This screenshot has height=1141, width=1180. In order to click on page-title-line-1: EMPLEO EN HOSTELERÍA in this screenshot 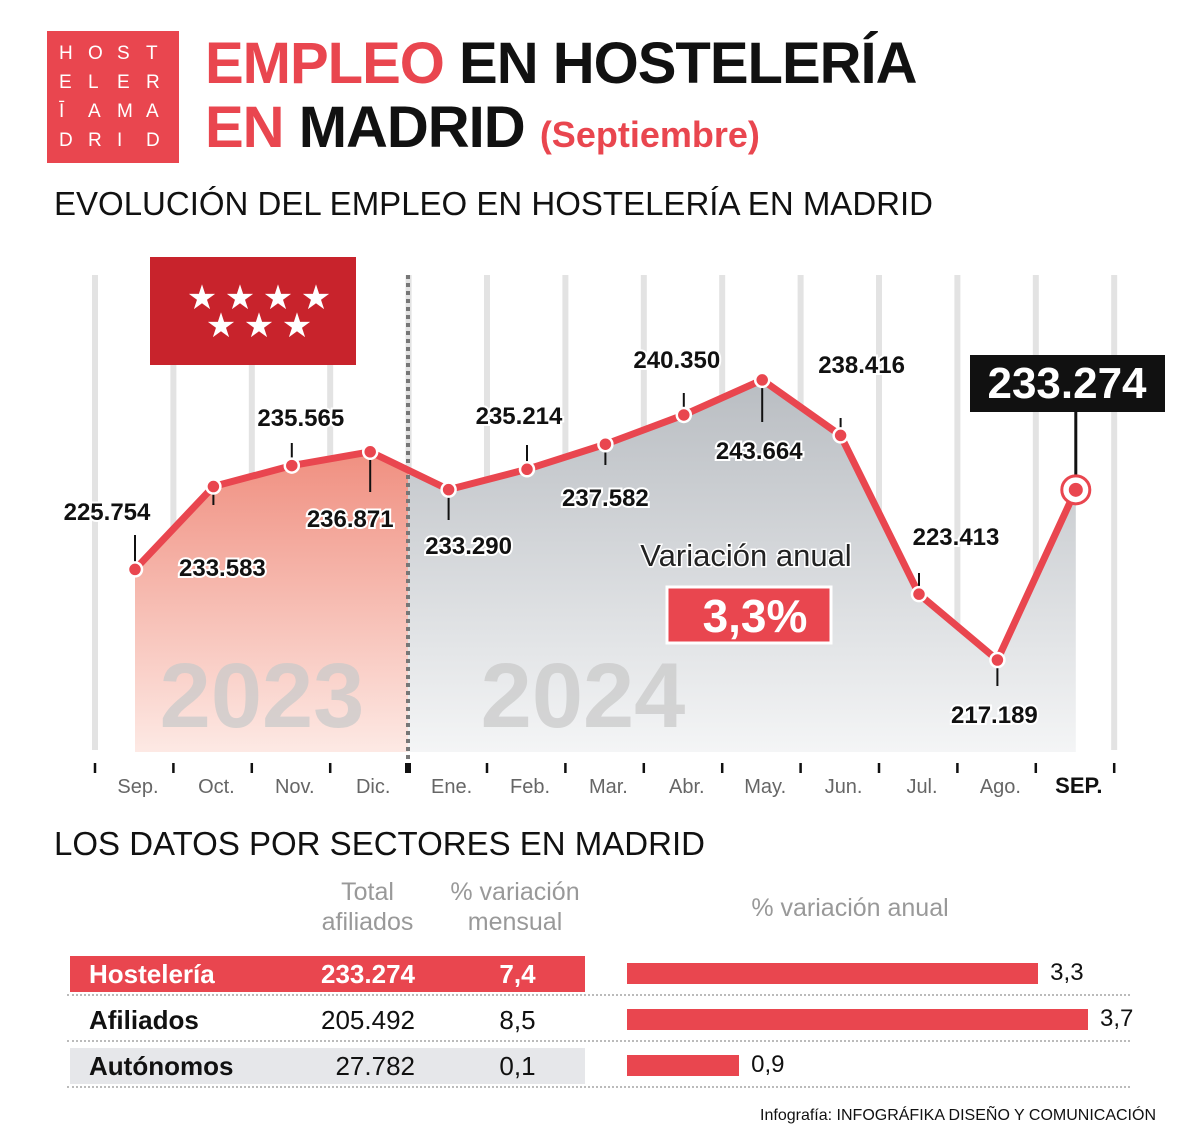, I will do `click(561, 63)`.